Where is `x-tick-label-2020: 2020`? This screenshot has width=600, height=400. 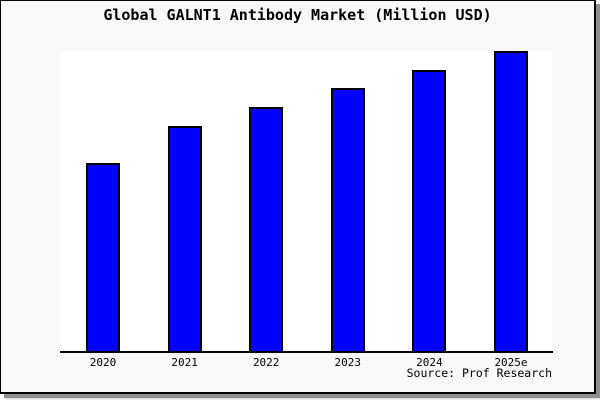 x-tick-label-2020: 2020 is located at coordinates (103, 362).